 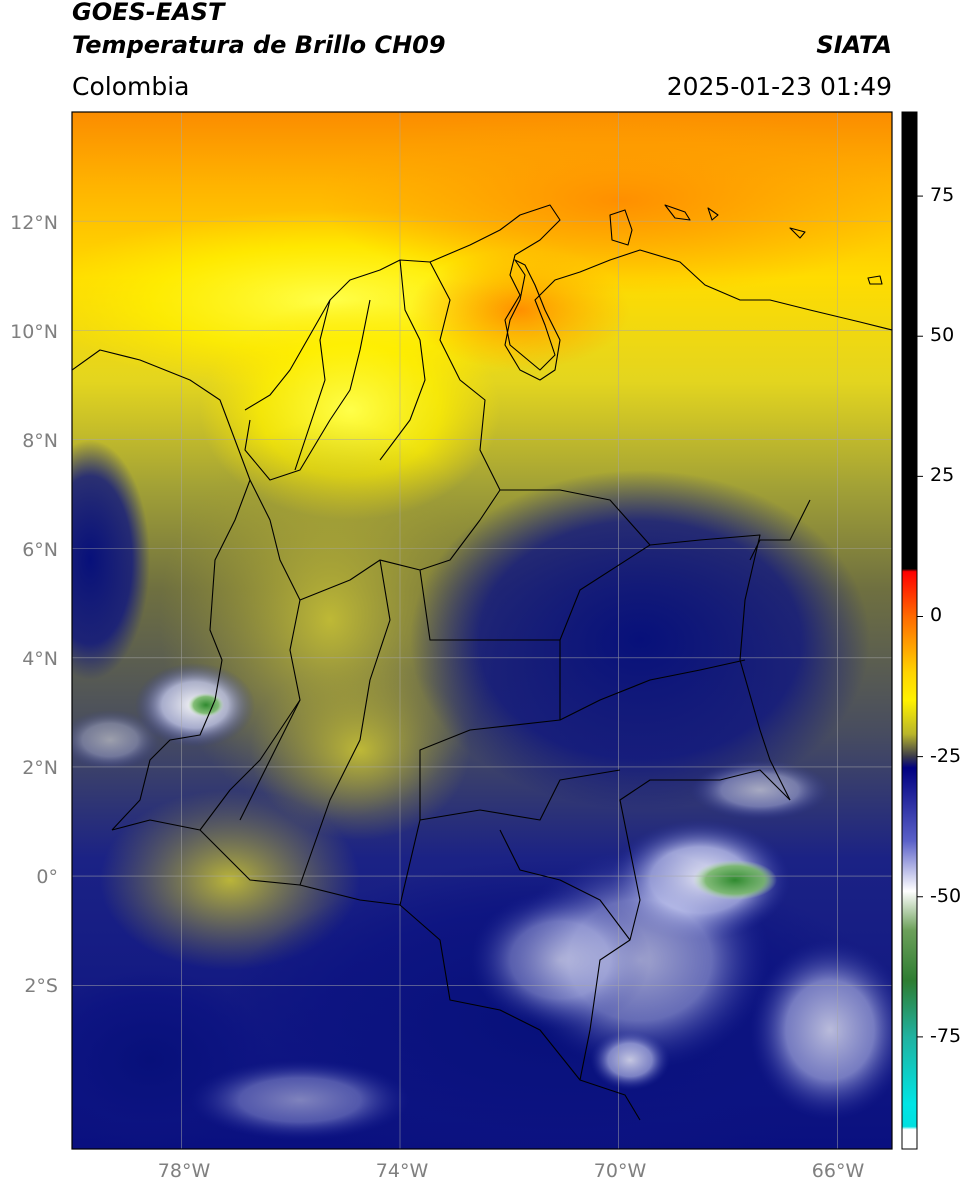 What do you see at coordinates (568, 307) in the screenshot?
I see `caribbean-coast` at bounding box center [568, 307].